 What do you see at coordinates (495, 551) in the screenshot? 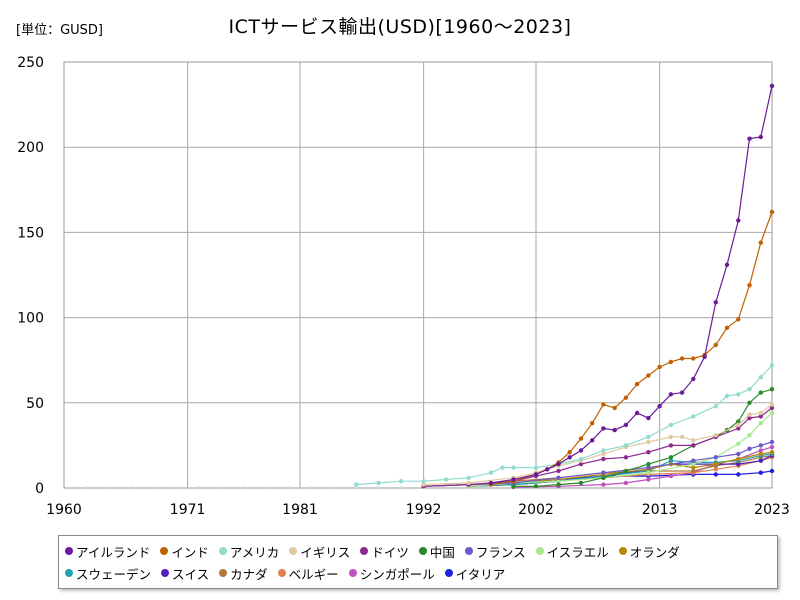
I see `legend-item: フランス` at bounding box center [495, 551].